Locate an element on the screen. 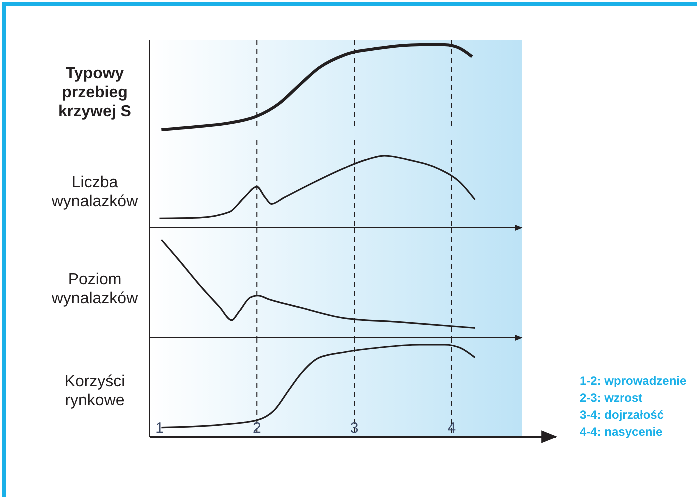  text: 4-4: nasycenie is located at coordinates (622, 432).